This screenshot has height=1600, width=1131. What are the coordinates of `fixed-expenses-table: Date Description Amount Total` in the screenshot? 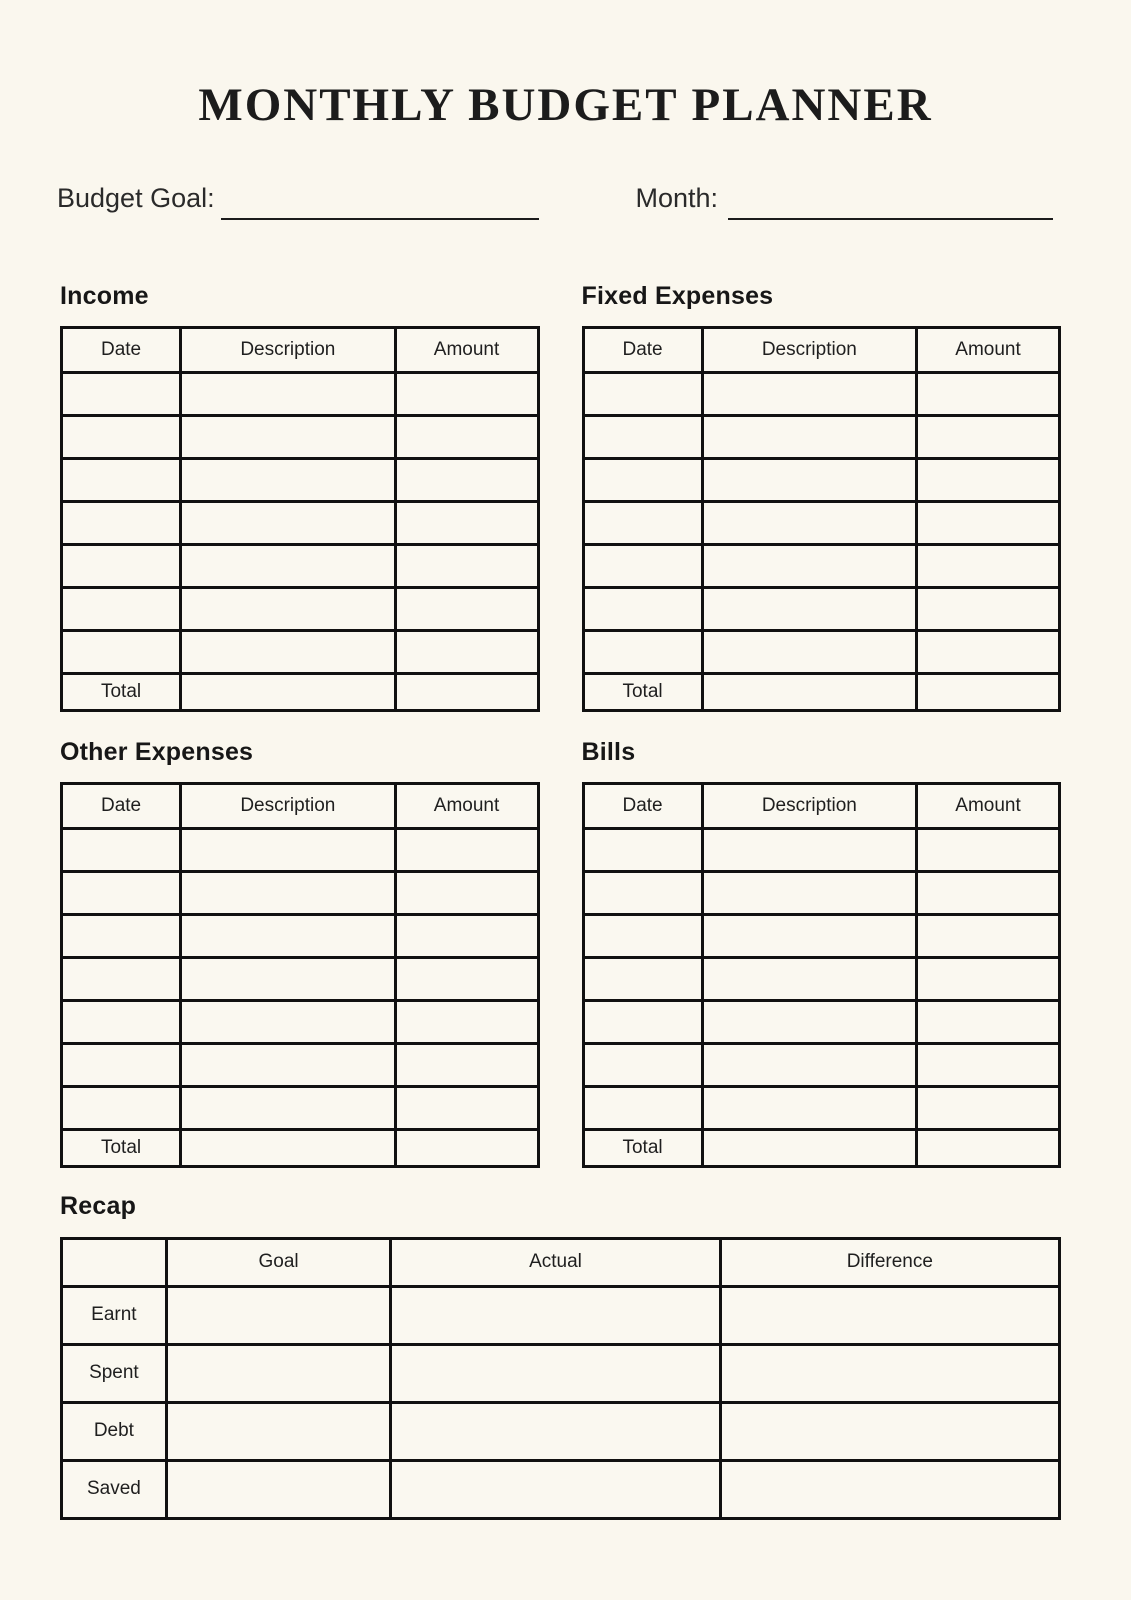 It's located at (821, 518).